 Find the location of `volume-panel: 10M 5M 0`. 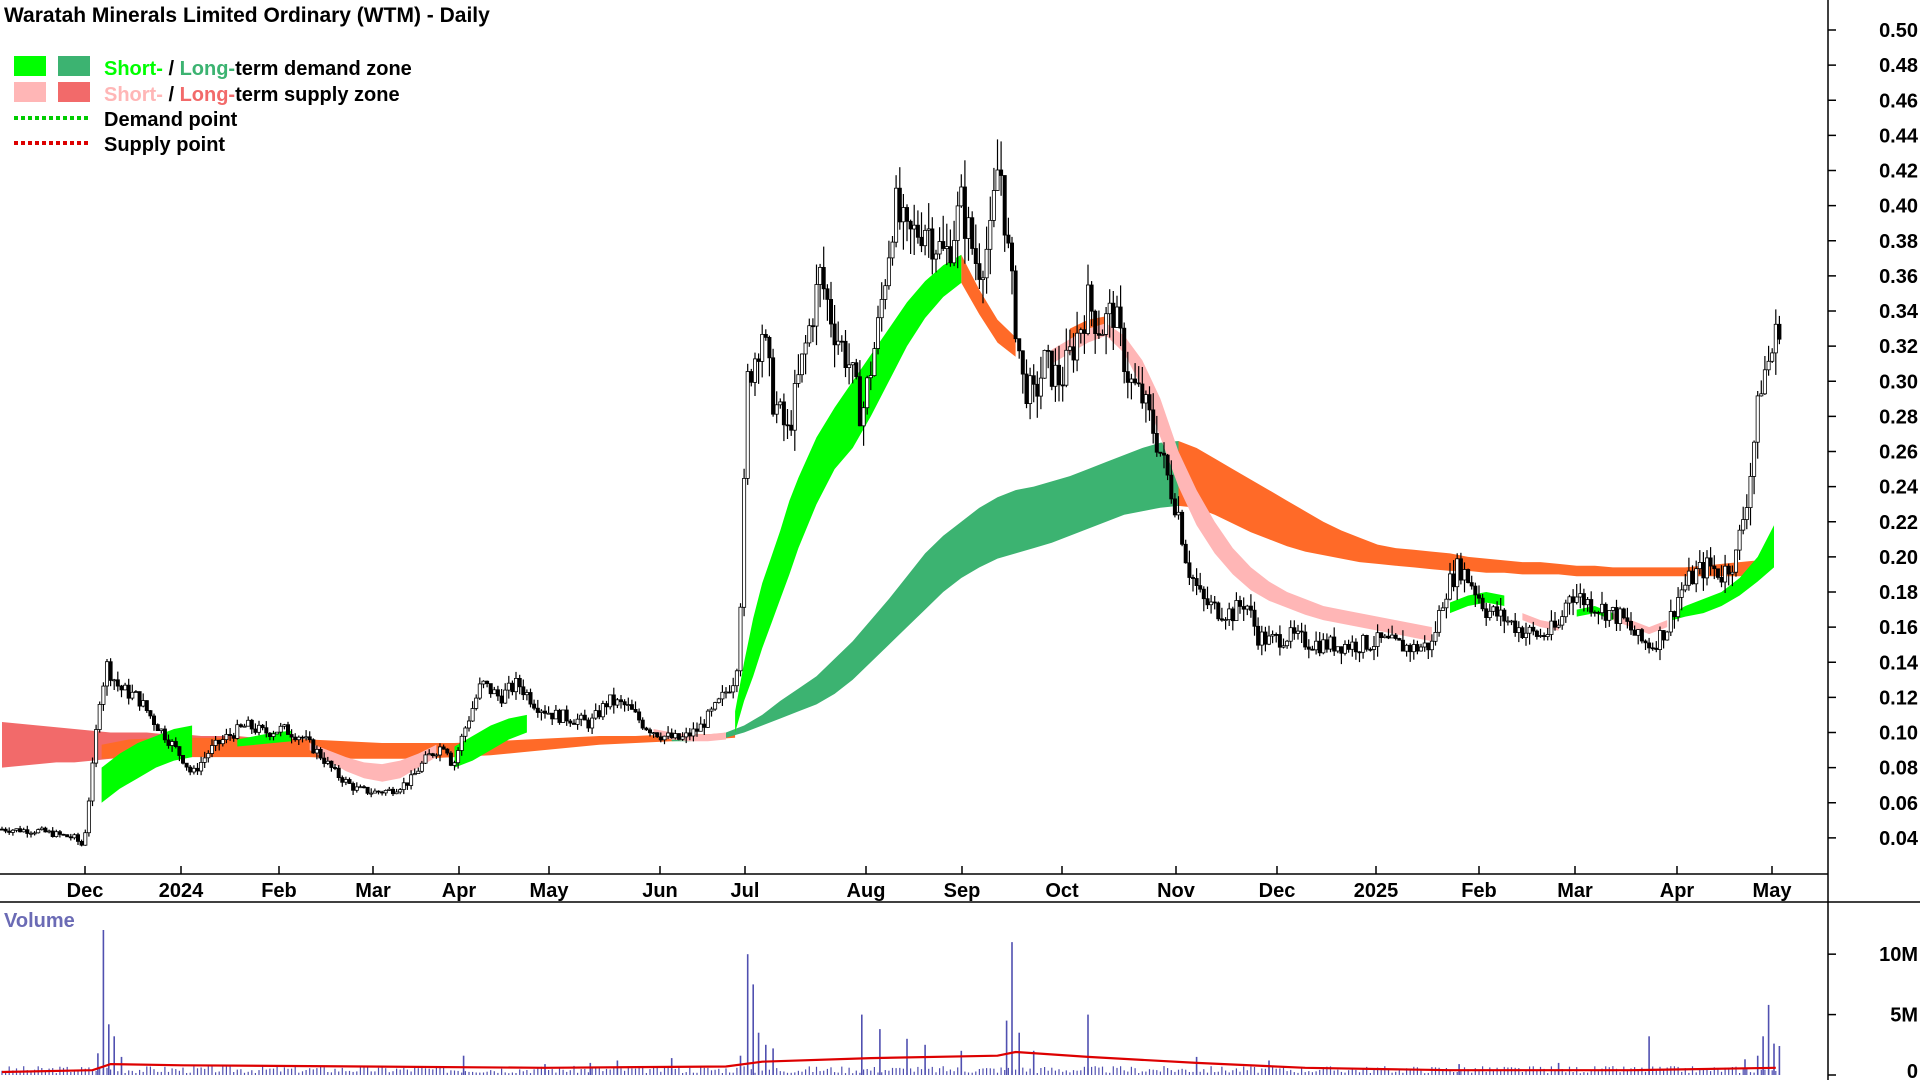

volume-panel: 10M 5M 0 is located at coordinates (959, 1005).